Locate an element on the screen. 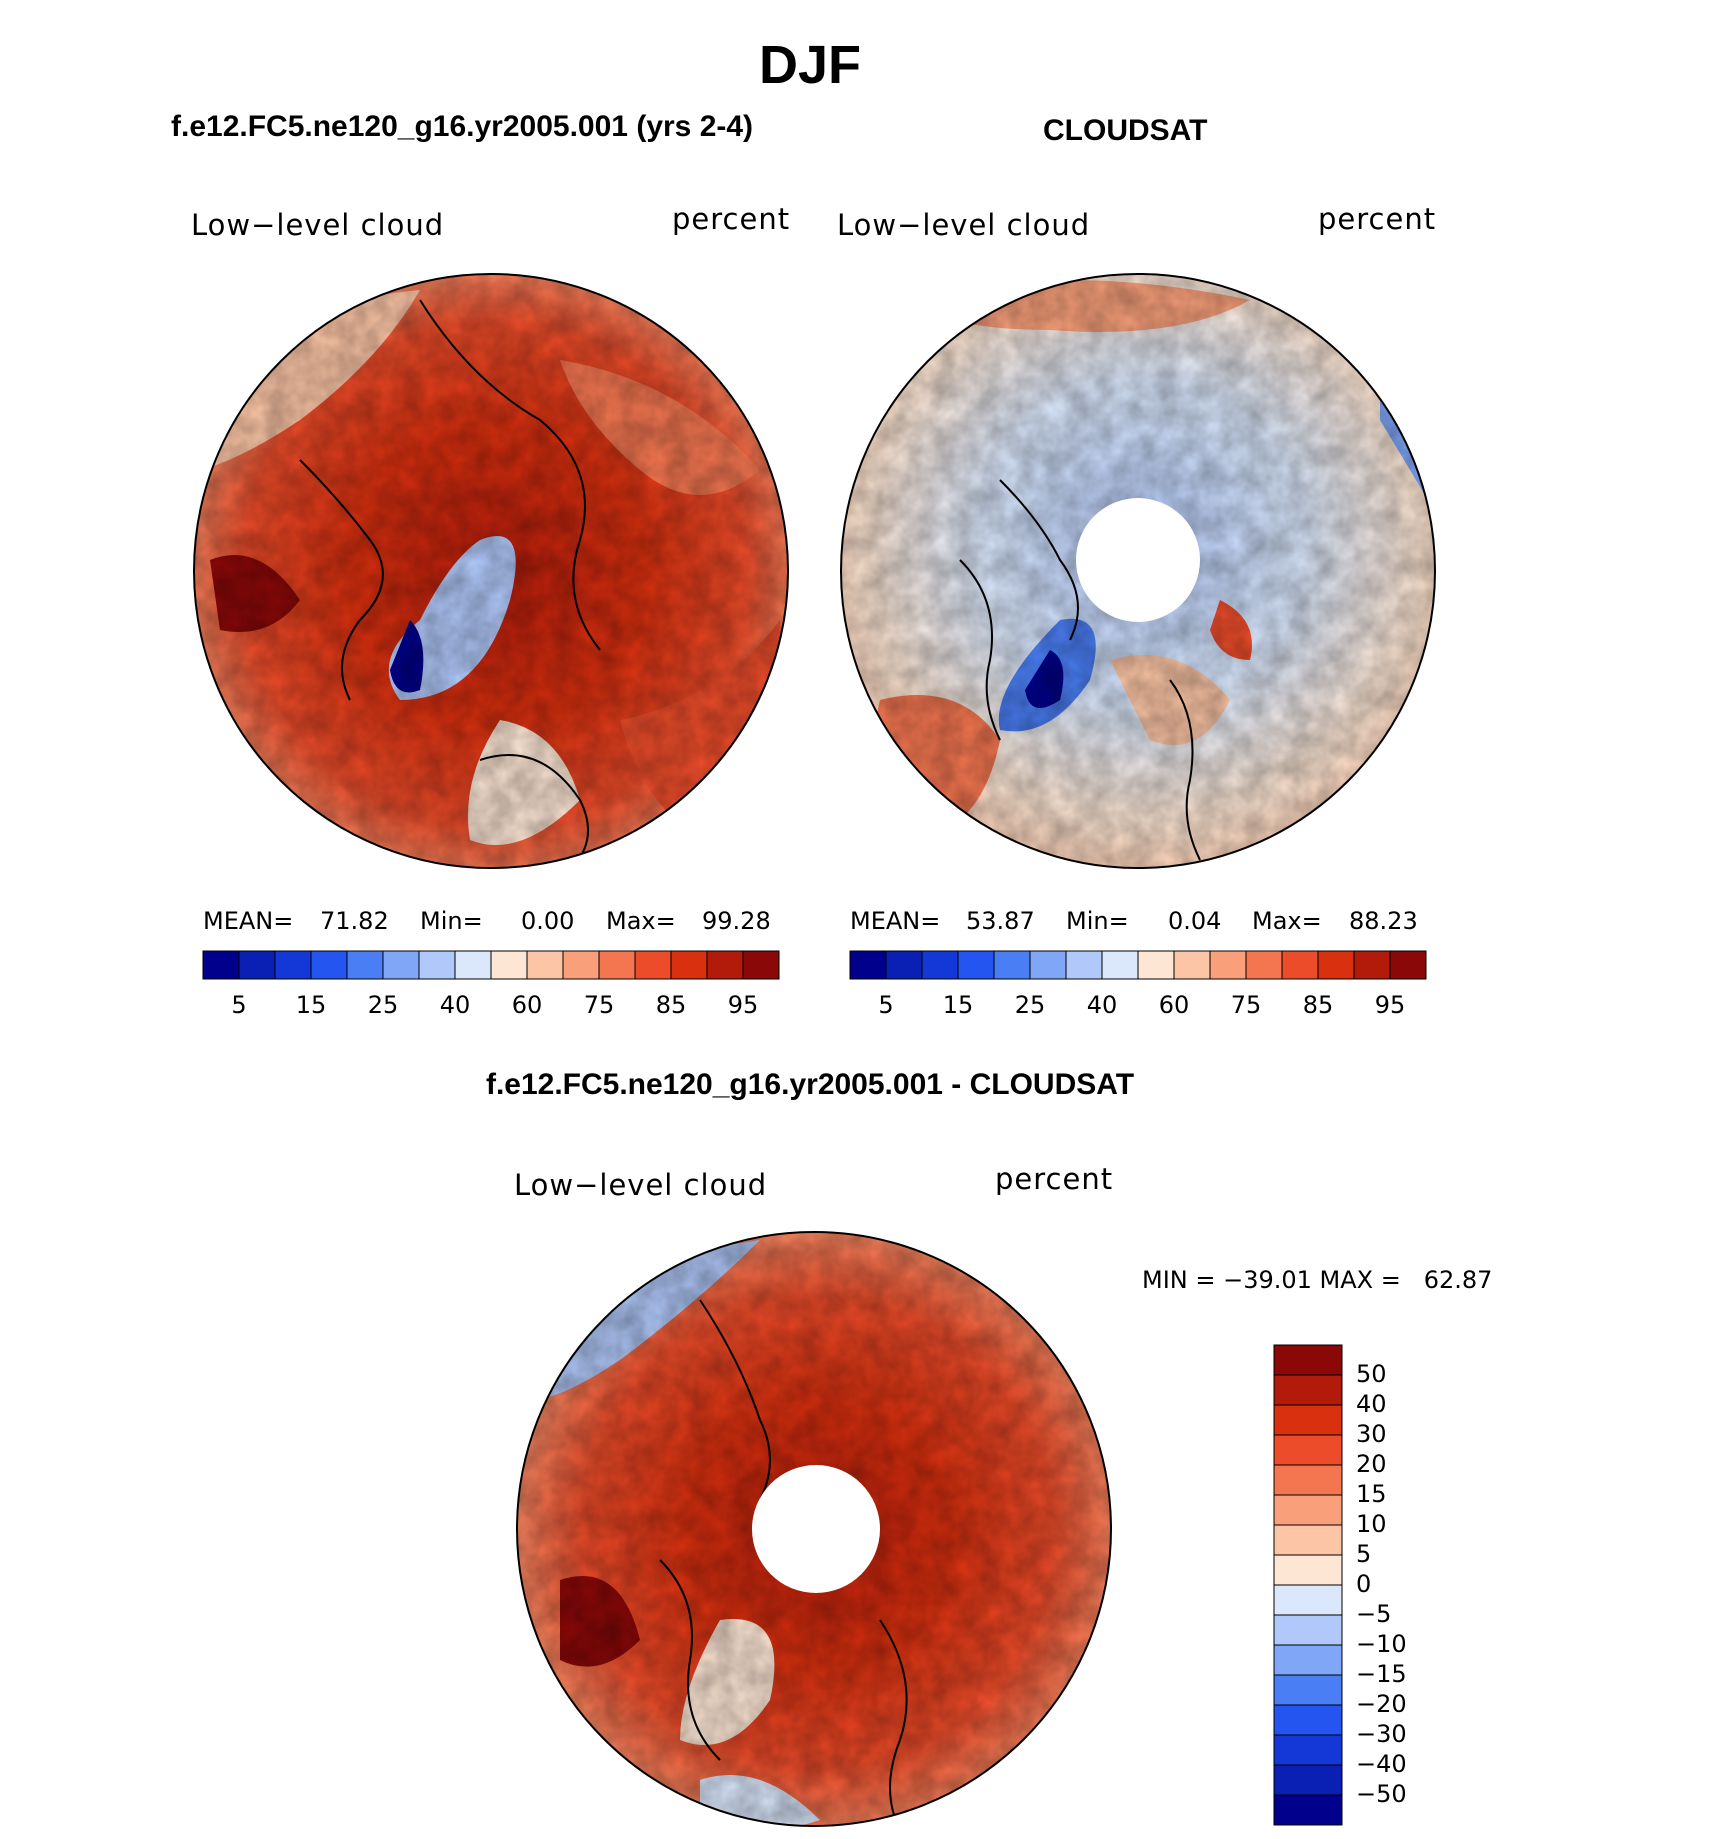 The image size is (1710, 1839). diff-colorbar-tick-label: −15 is located at coordinates (1381, 1674).